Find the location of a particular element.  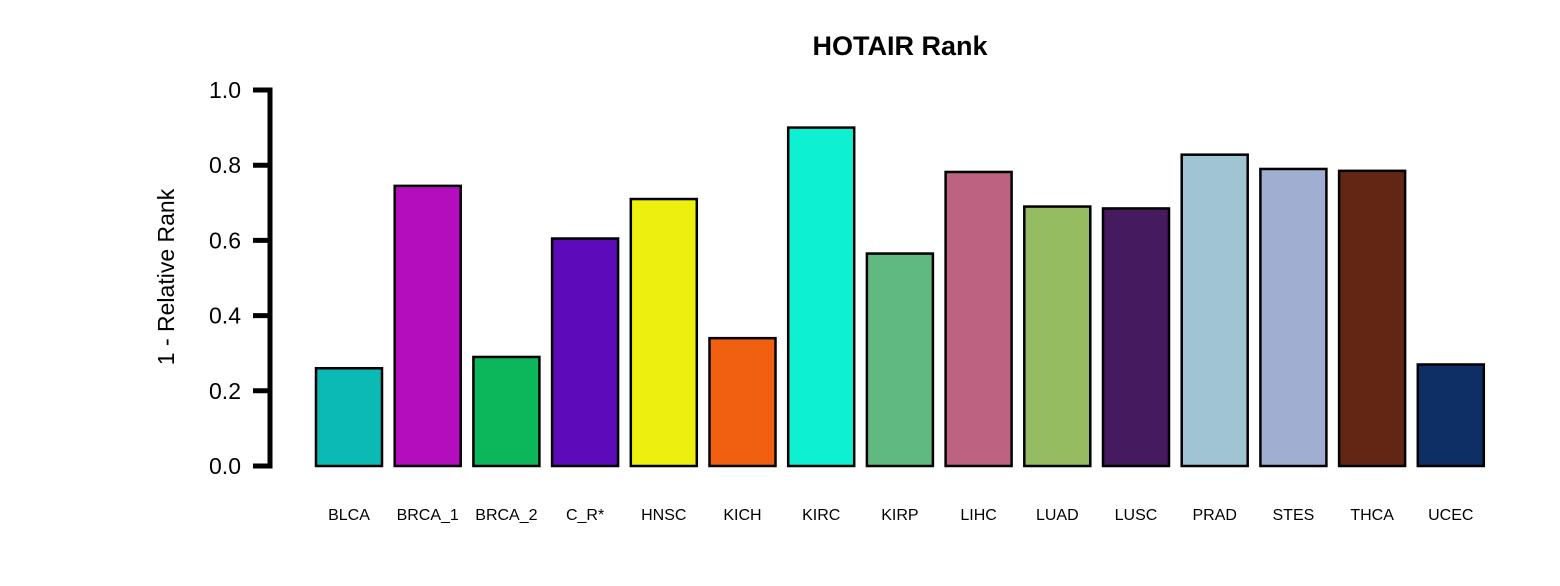

x-tick-label: KIRP is located at coordinates (899, 515).